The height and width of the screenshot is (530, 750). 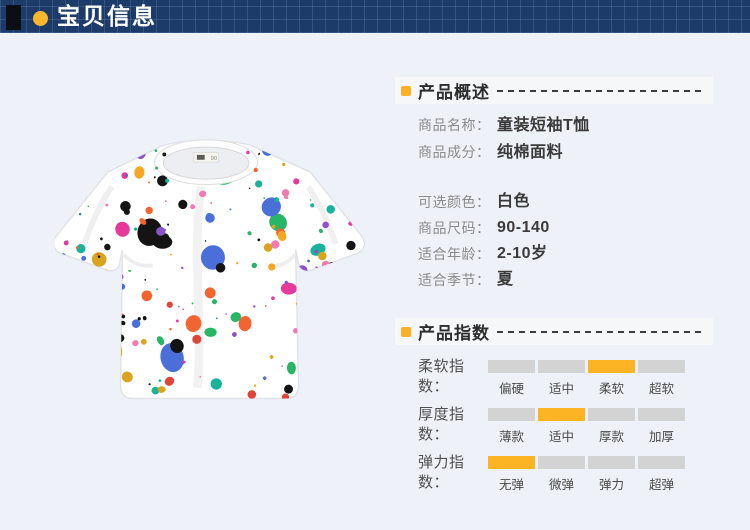 I want to click on scale-label: 加厚, so click(x=661, y=436).